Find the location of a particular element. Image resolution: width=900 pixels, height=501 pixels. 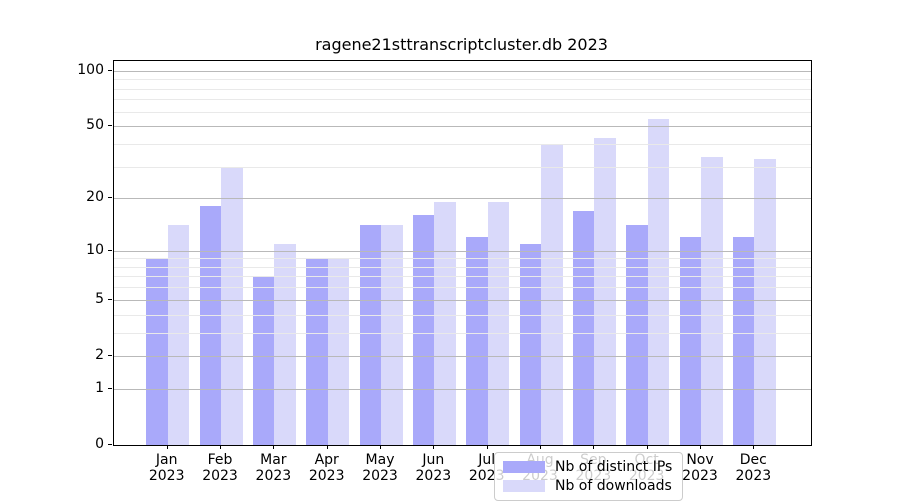

y-tick-label: 100 is located at coordinates (90, 69).